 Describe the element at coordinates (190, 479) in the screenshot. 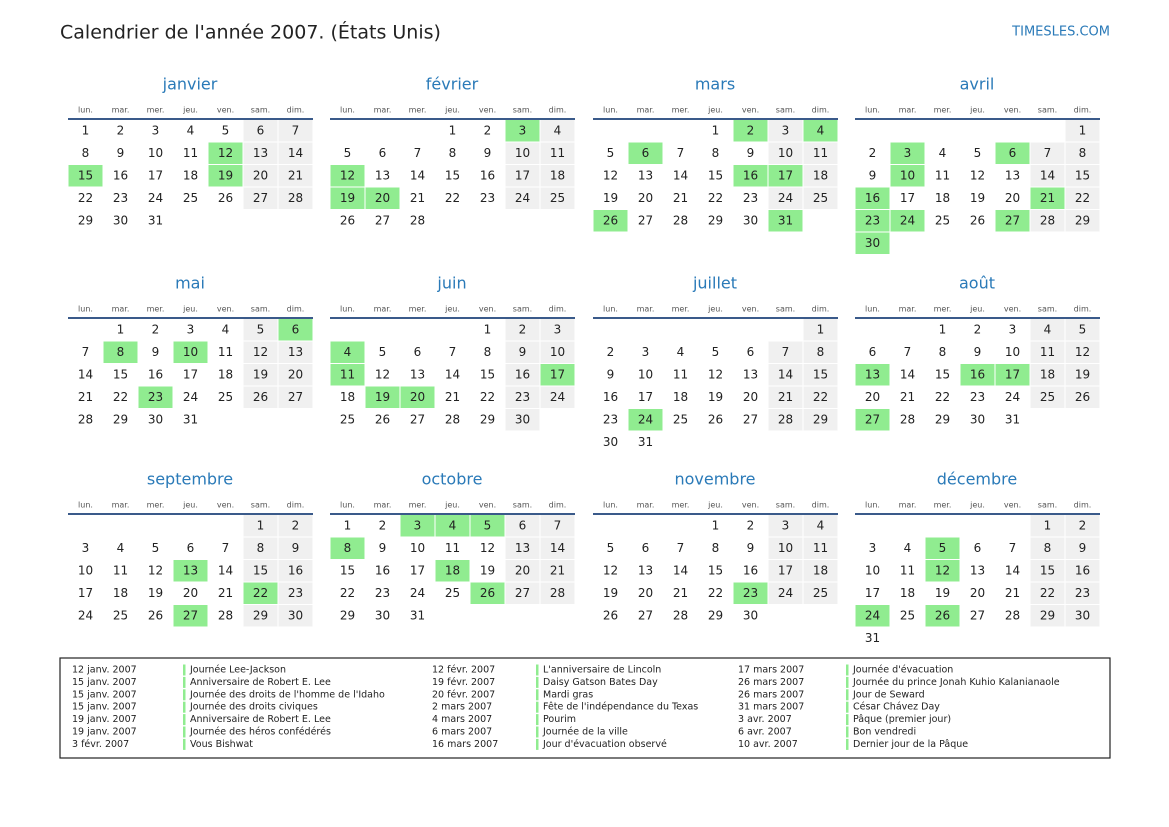

I see `month-name: septembre` at that location.